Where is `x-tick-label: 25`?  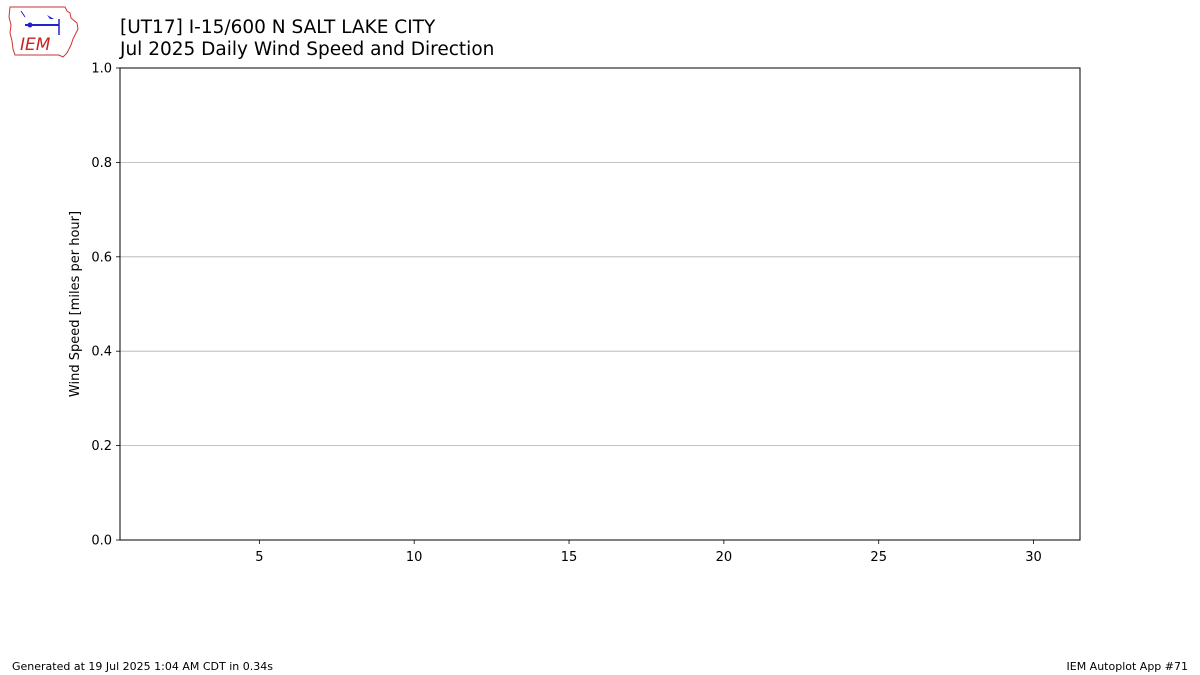
x-tick-label: 25 is located at coordinates (878, 557).